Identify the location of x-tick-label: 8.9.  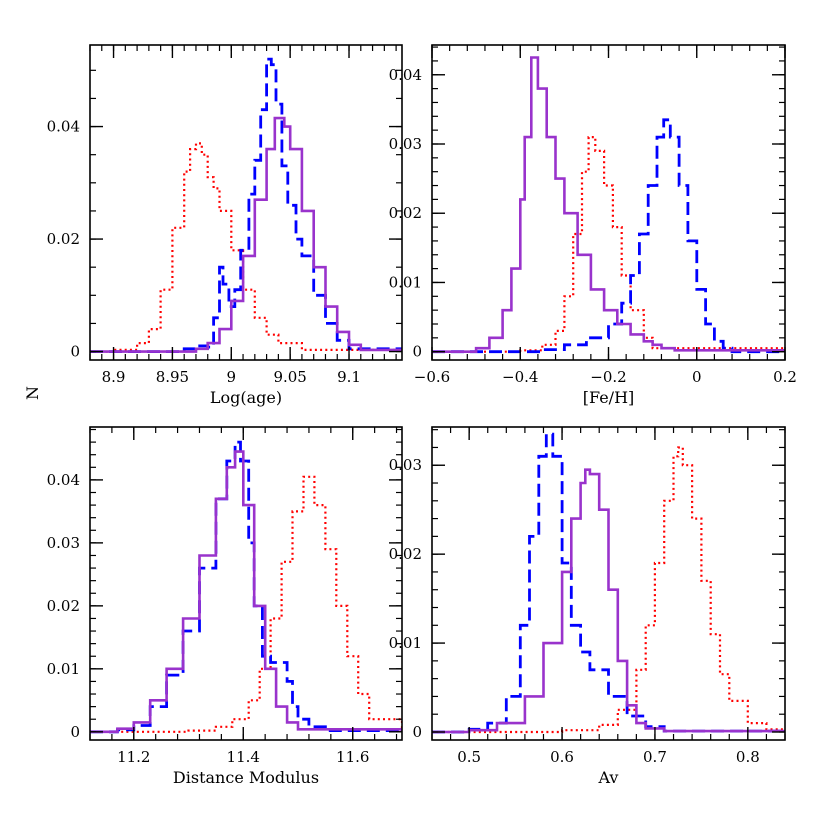
(114, 377).